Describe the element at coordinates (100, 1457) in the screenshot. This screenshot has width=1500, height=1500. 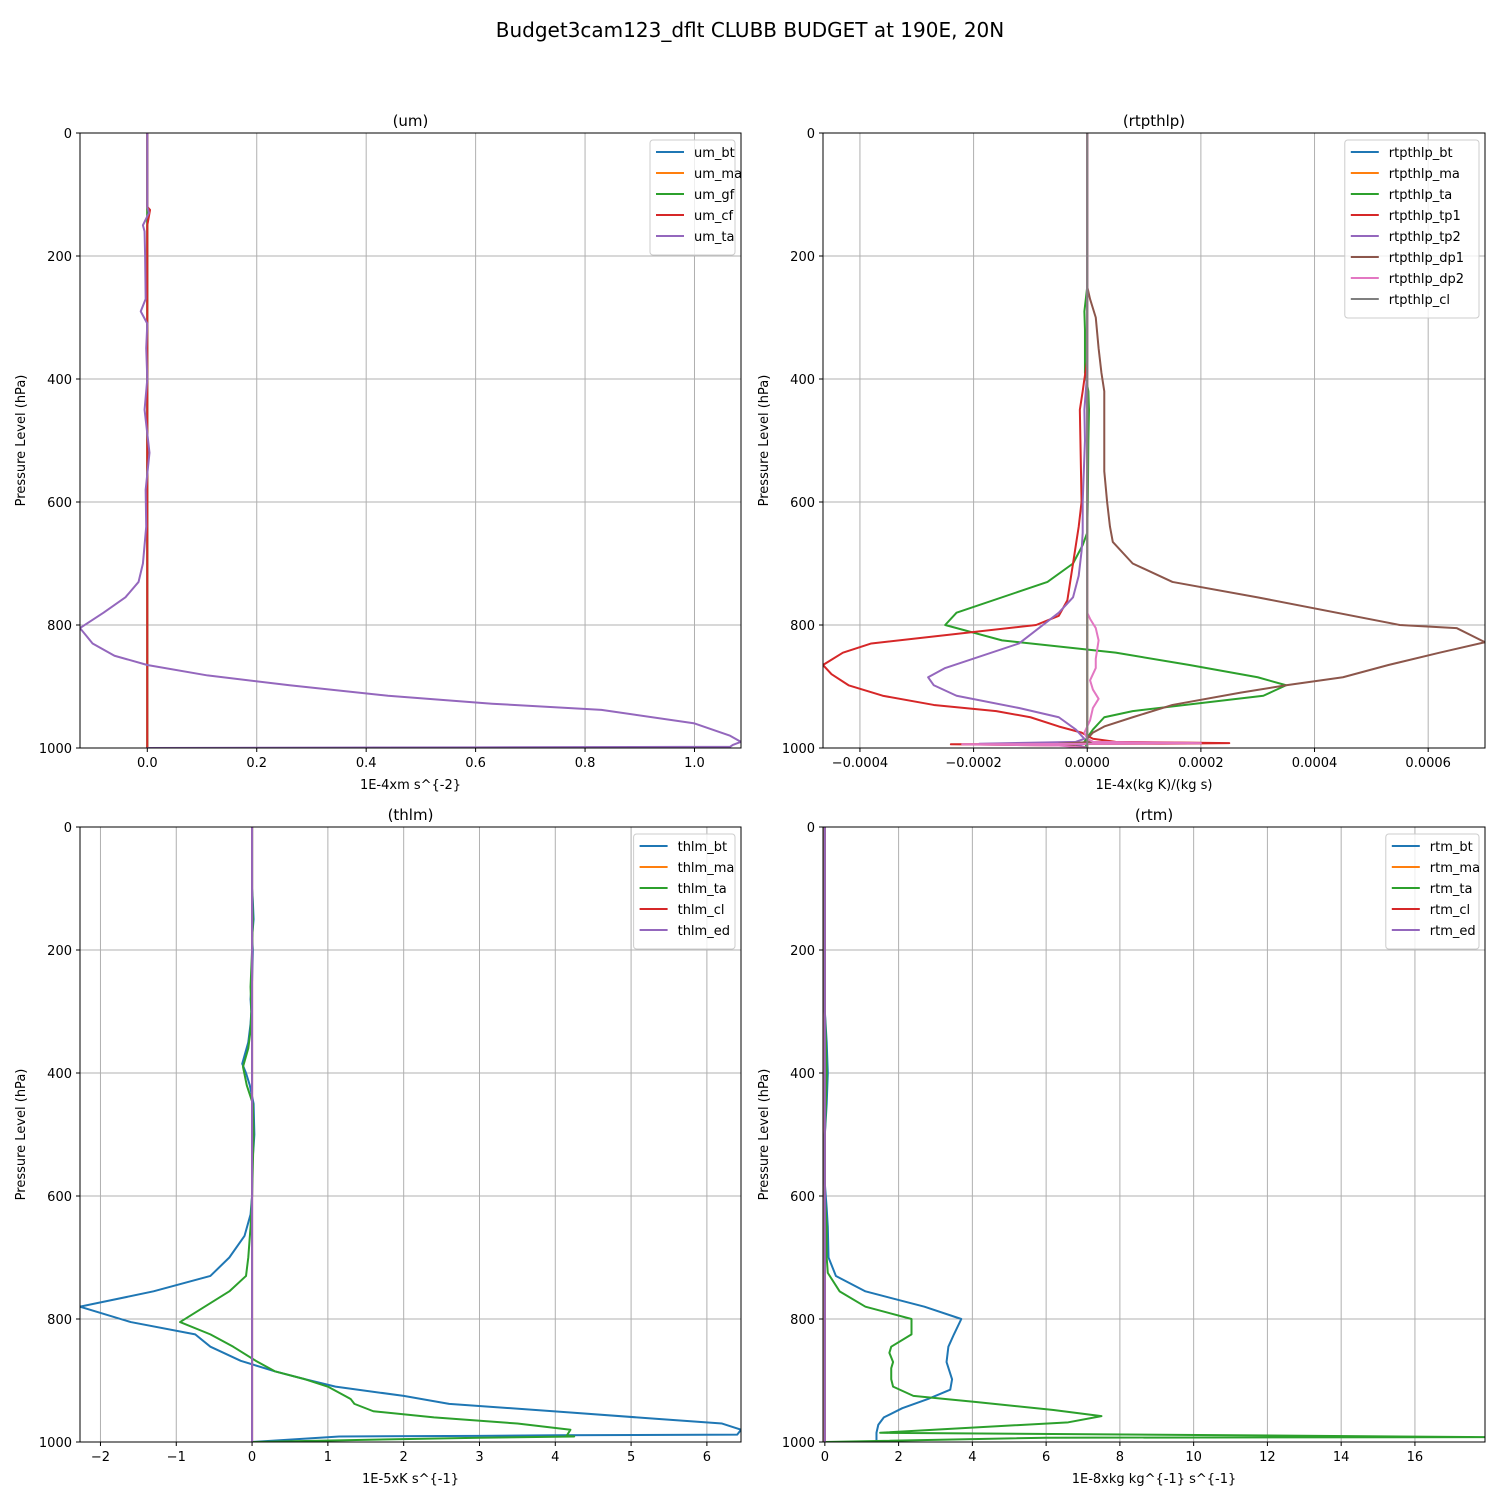
I see `x-tick-label: −2` at that location.